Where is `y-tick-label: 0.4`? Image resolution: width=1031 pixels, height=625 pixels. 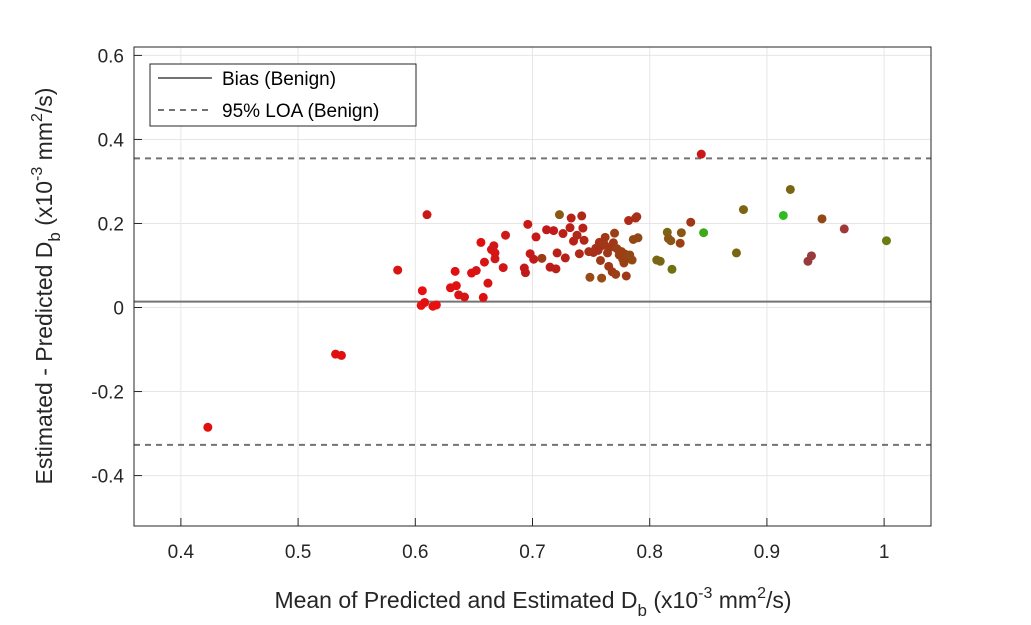 y-tick-label: 0.4 is located at coordinates (111, 140).